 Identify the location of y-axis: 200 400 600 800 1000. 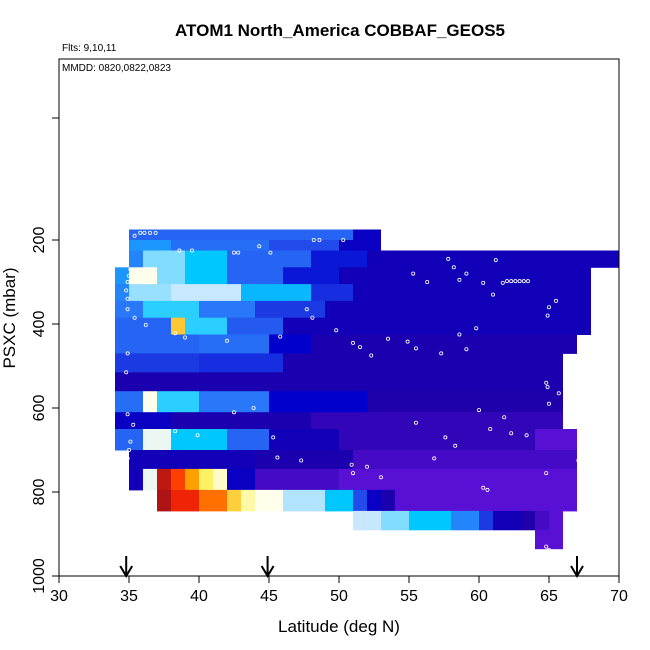
(45, 355).